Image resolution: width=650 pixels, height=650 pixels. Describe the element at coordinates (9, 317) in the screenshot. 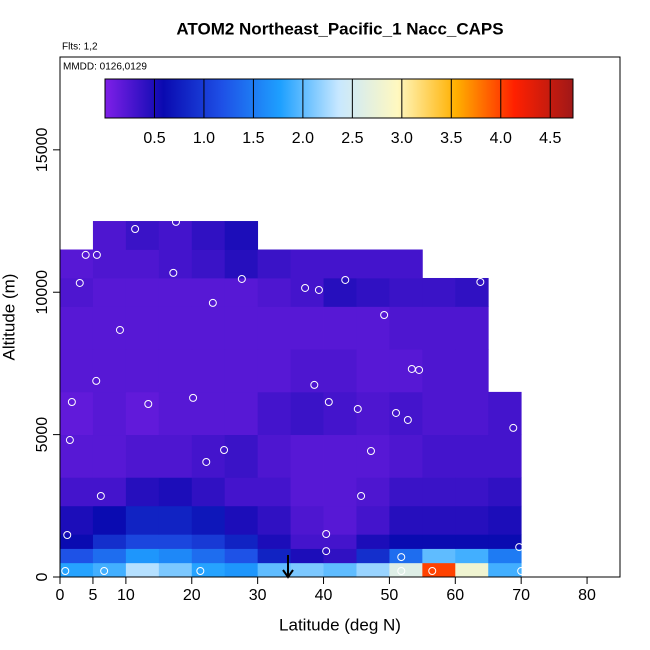

I see `y-axis-label: Altitude (m)` at that location.